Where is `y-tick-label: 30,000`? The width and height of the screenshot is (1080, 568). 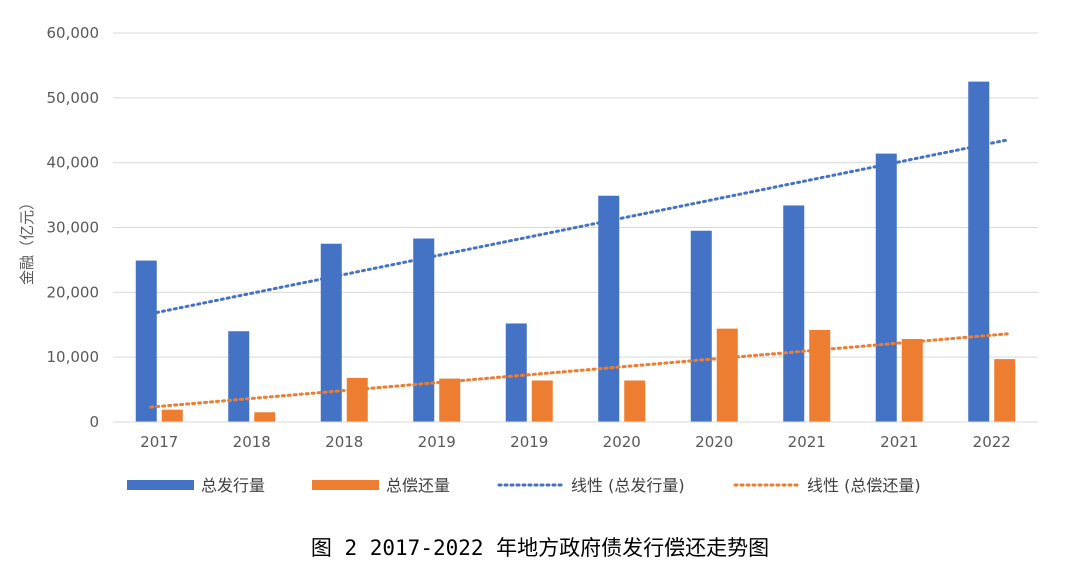 y-tick-label: 30,000 is located at coordinates (73, 228).